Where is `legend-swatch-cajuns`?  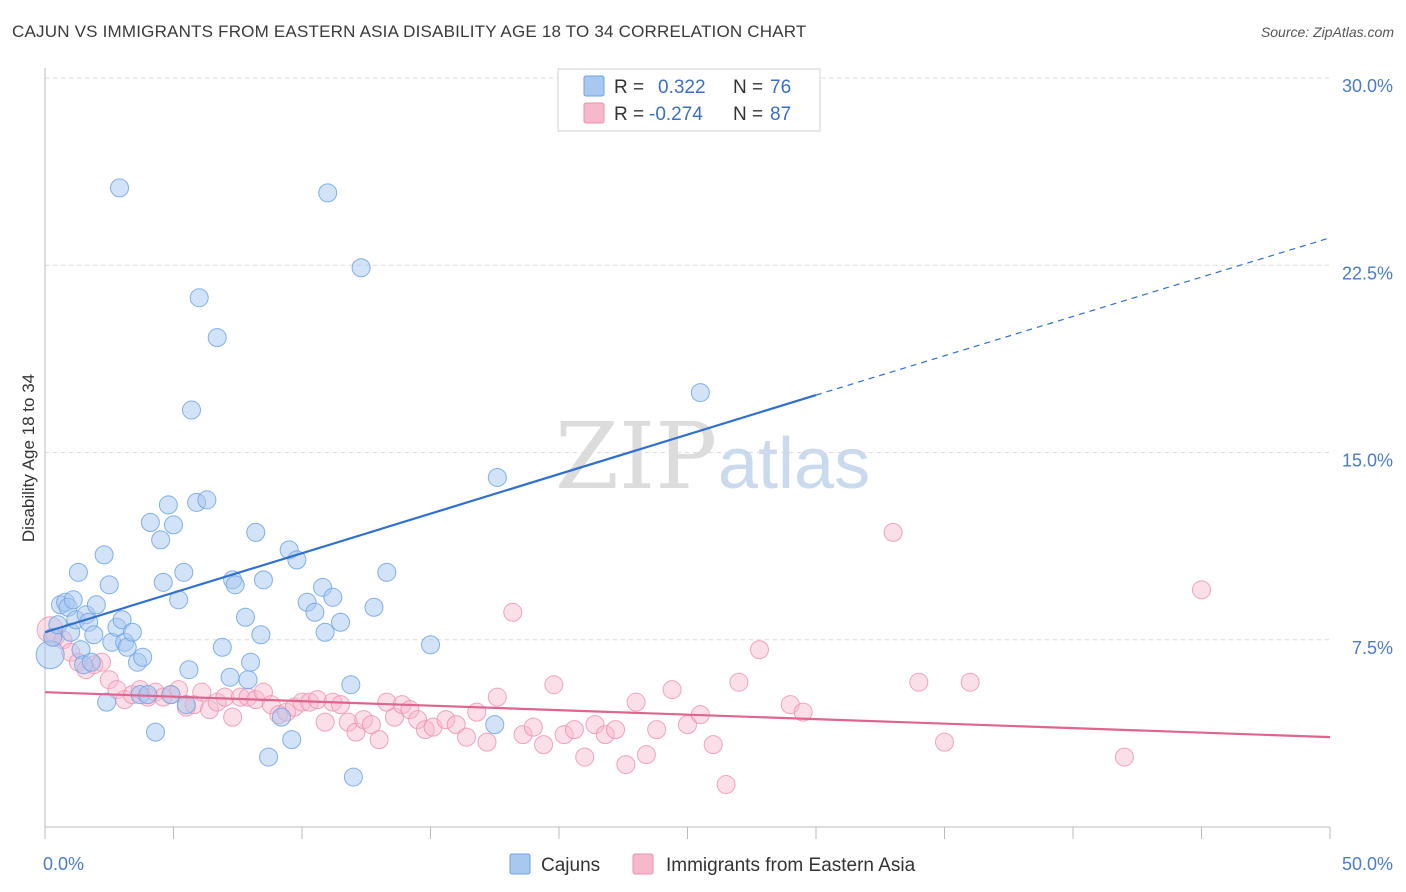 legend-swatch-cajuns is located at coordinates (594, 86).